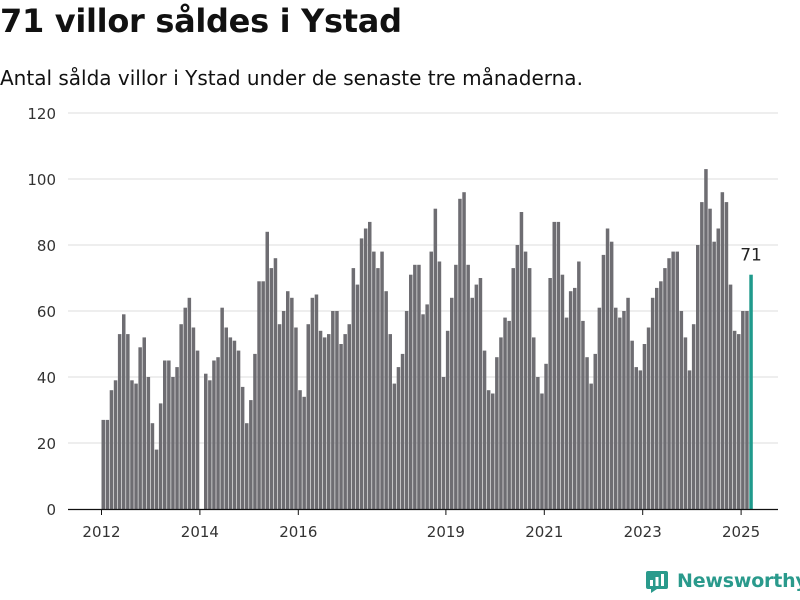  Describe the element at coordinates (446, 532) in the screenshot. I see `x-tick-label: 2019` at that location.